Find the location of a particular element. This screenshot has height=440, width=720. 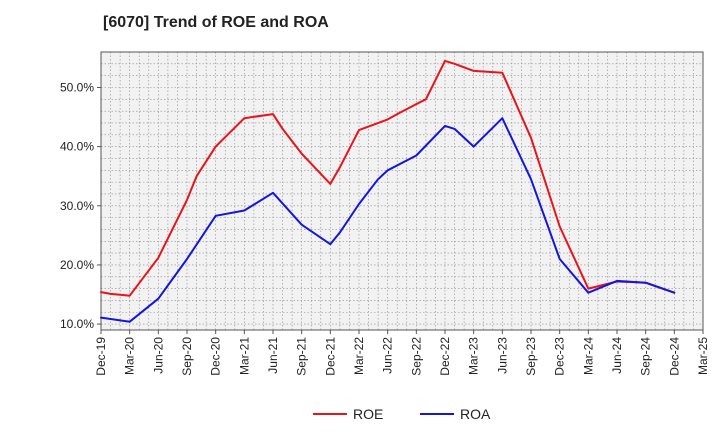

x-tick-label: Mar-25 is located at coordinates (703, 356).